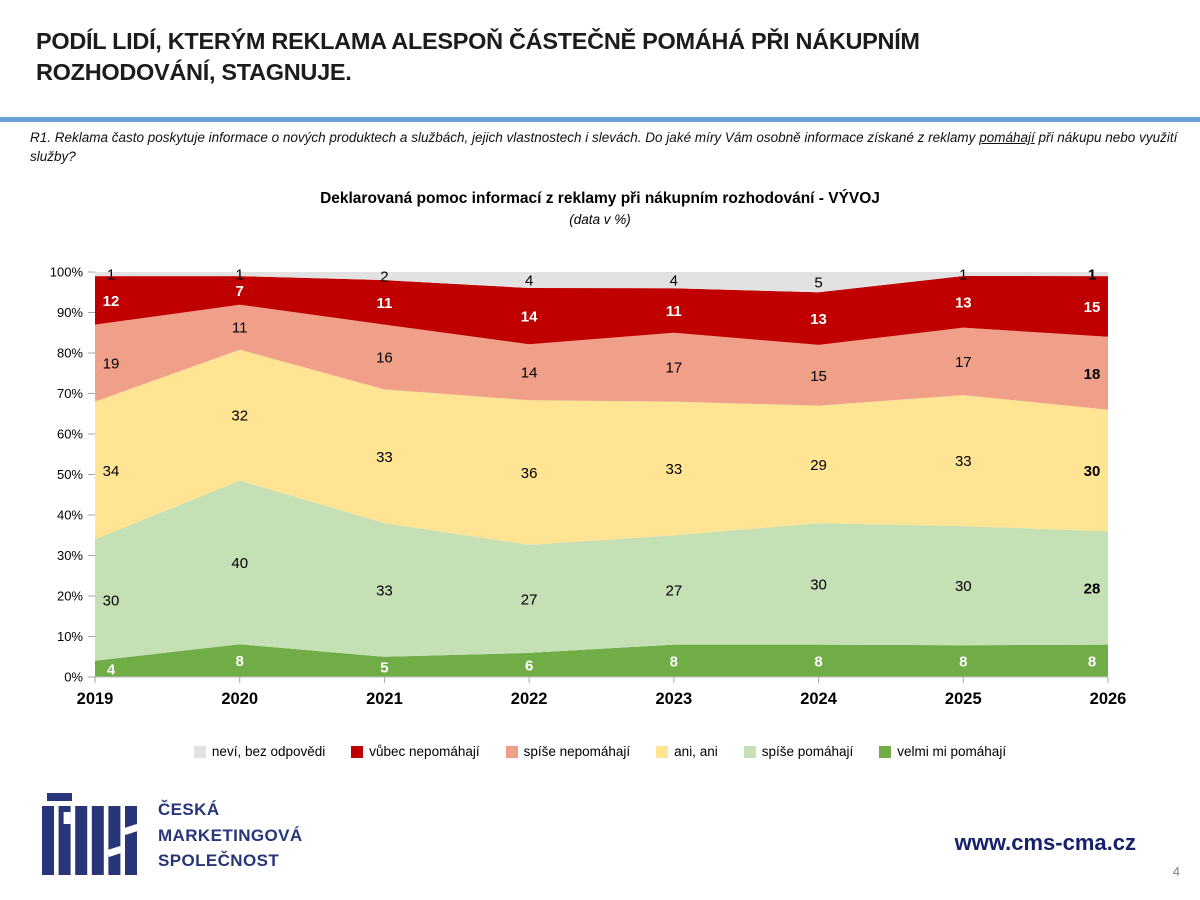 This screenshot has height=900, width=1200. I want to click on data-label-spise-pomahaji-2019: 30, so click(111, 601).